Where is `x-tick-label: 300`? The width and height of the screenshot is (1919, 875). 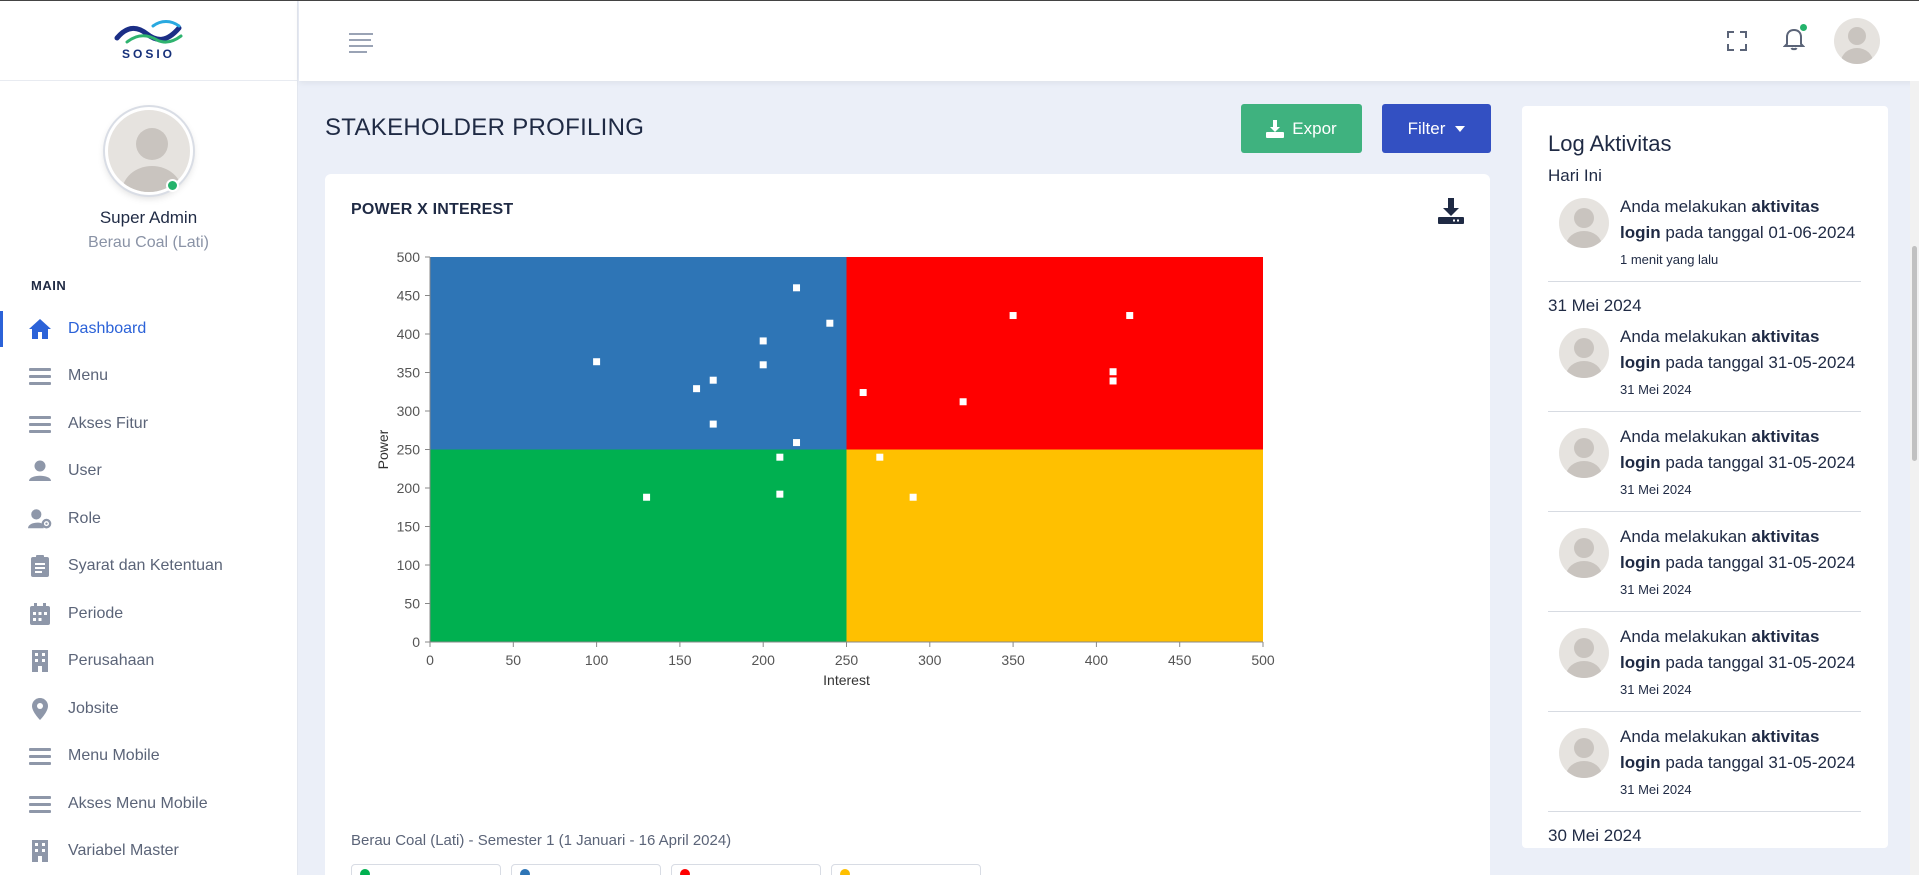 x-tick-label: 300 is located at coordinates (930, 660).